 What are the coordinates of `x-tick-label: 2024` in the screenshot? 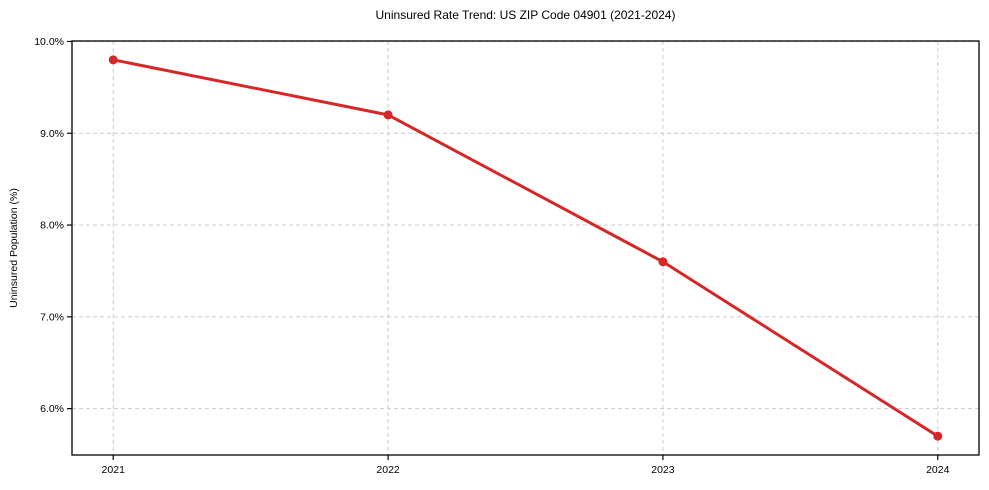 It's located at (938, 470).